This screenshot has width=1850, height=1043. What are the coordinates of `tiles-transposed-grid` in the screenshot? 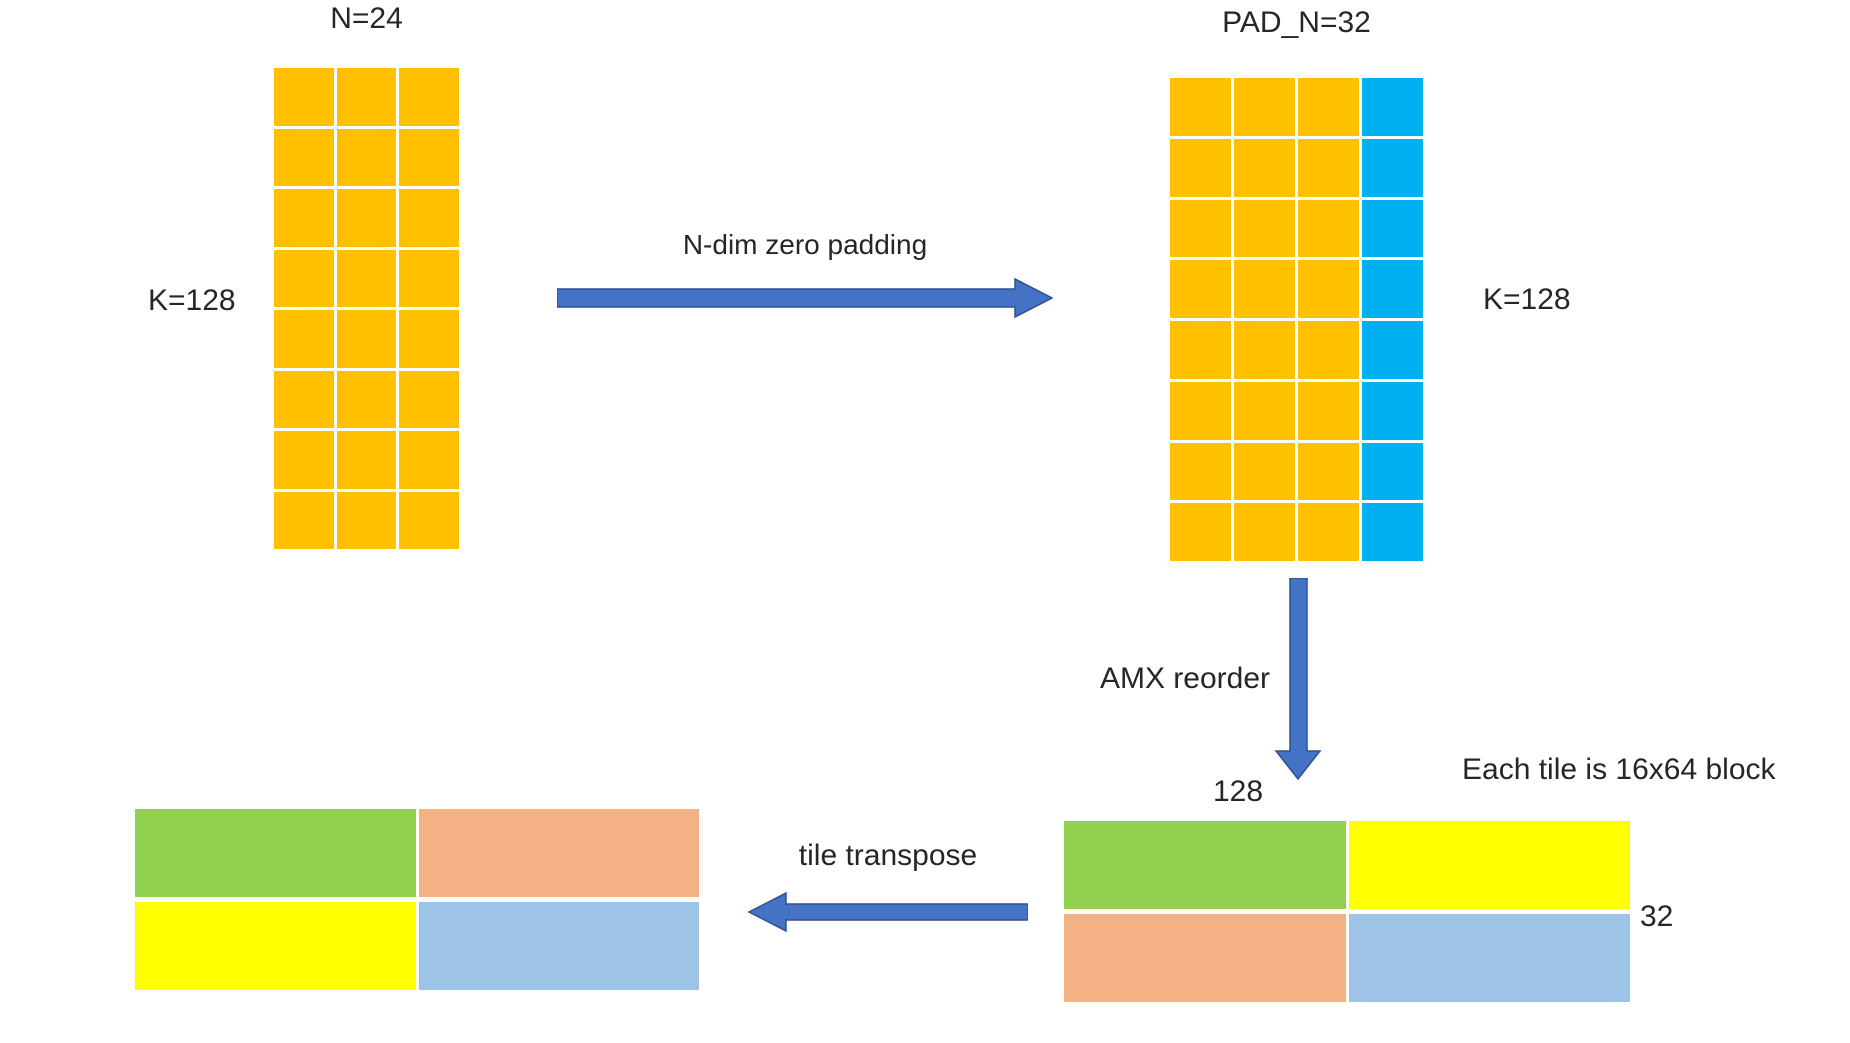 It's located at (417, 899).